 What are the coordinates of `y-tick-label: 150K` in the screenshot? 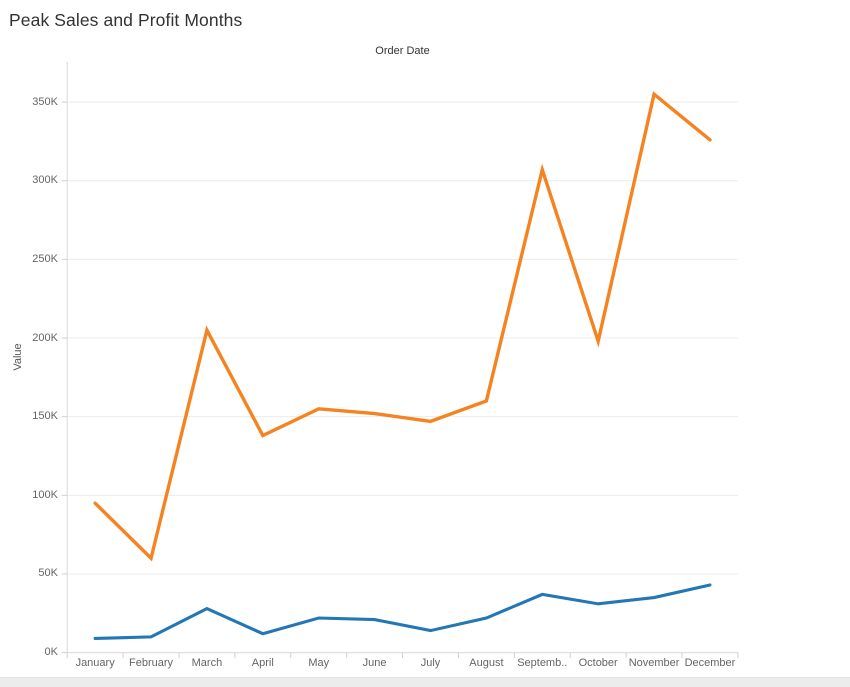 It's located at (45, 416).